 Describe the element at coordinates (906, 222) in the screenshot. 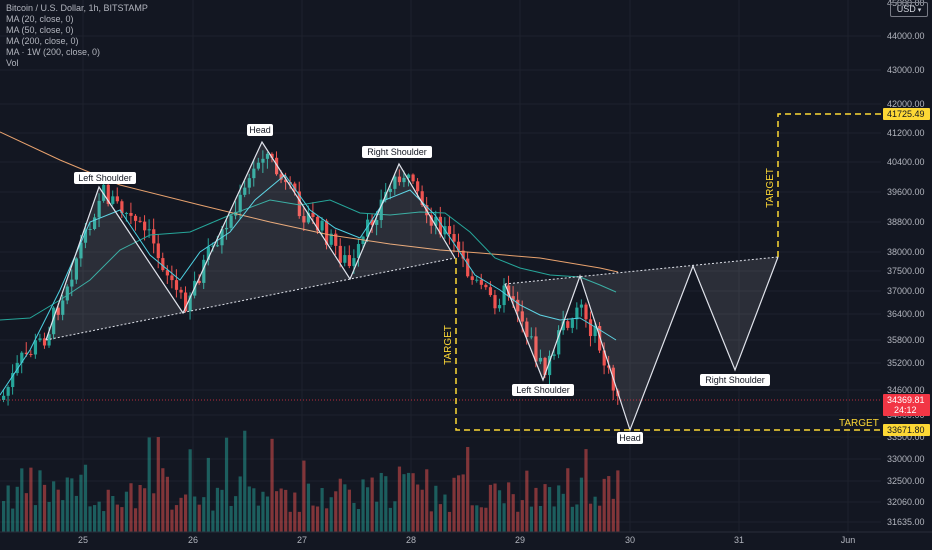

I see `price-tick: 38800.00` at that location.